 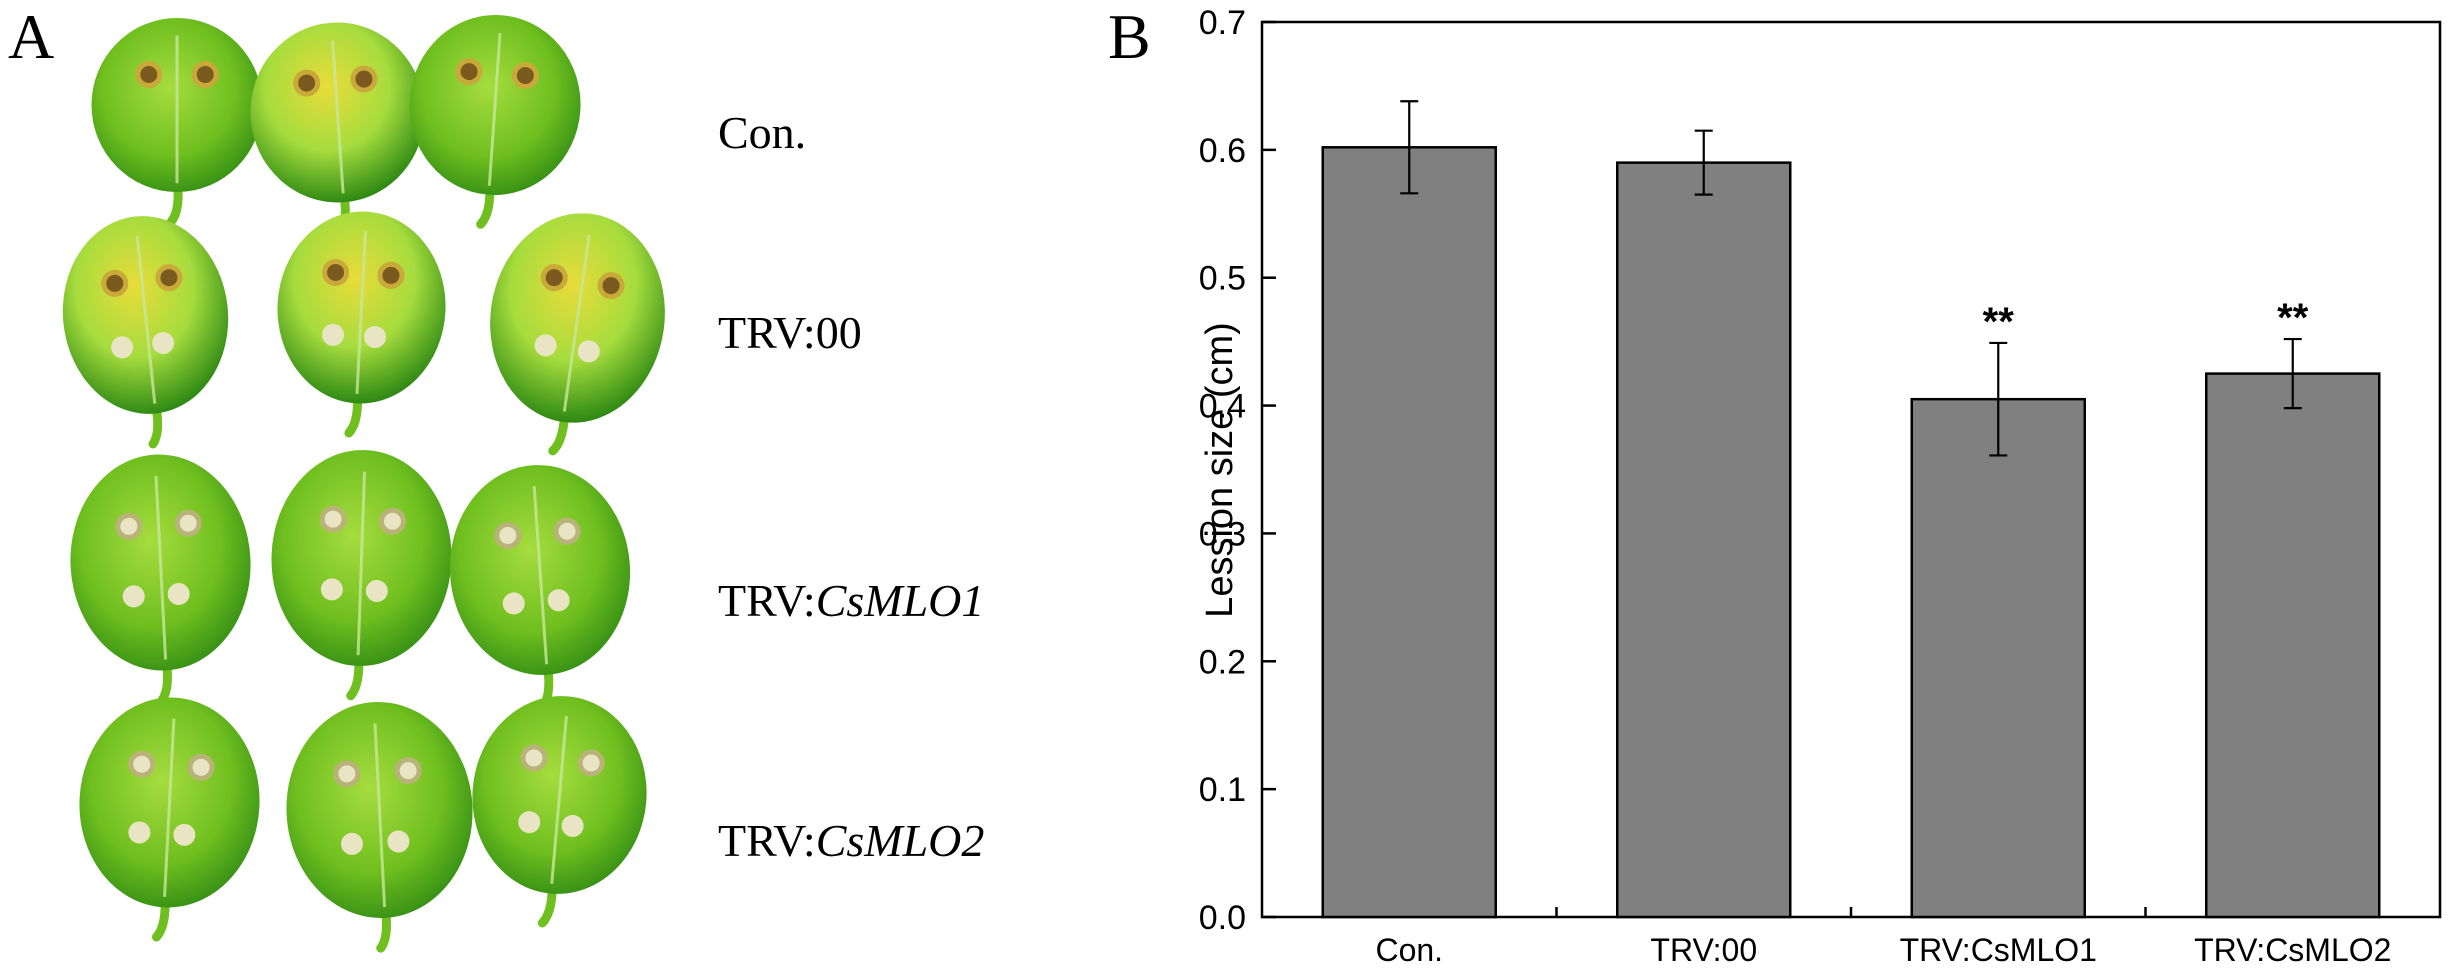 I want to click on y-tick-label: 0.5, so click(x=1222, y=279).